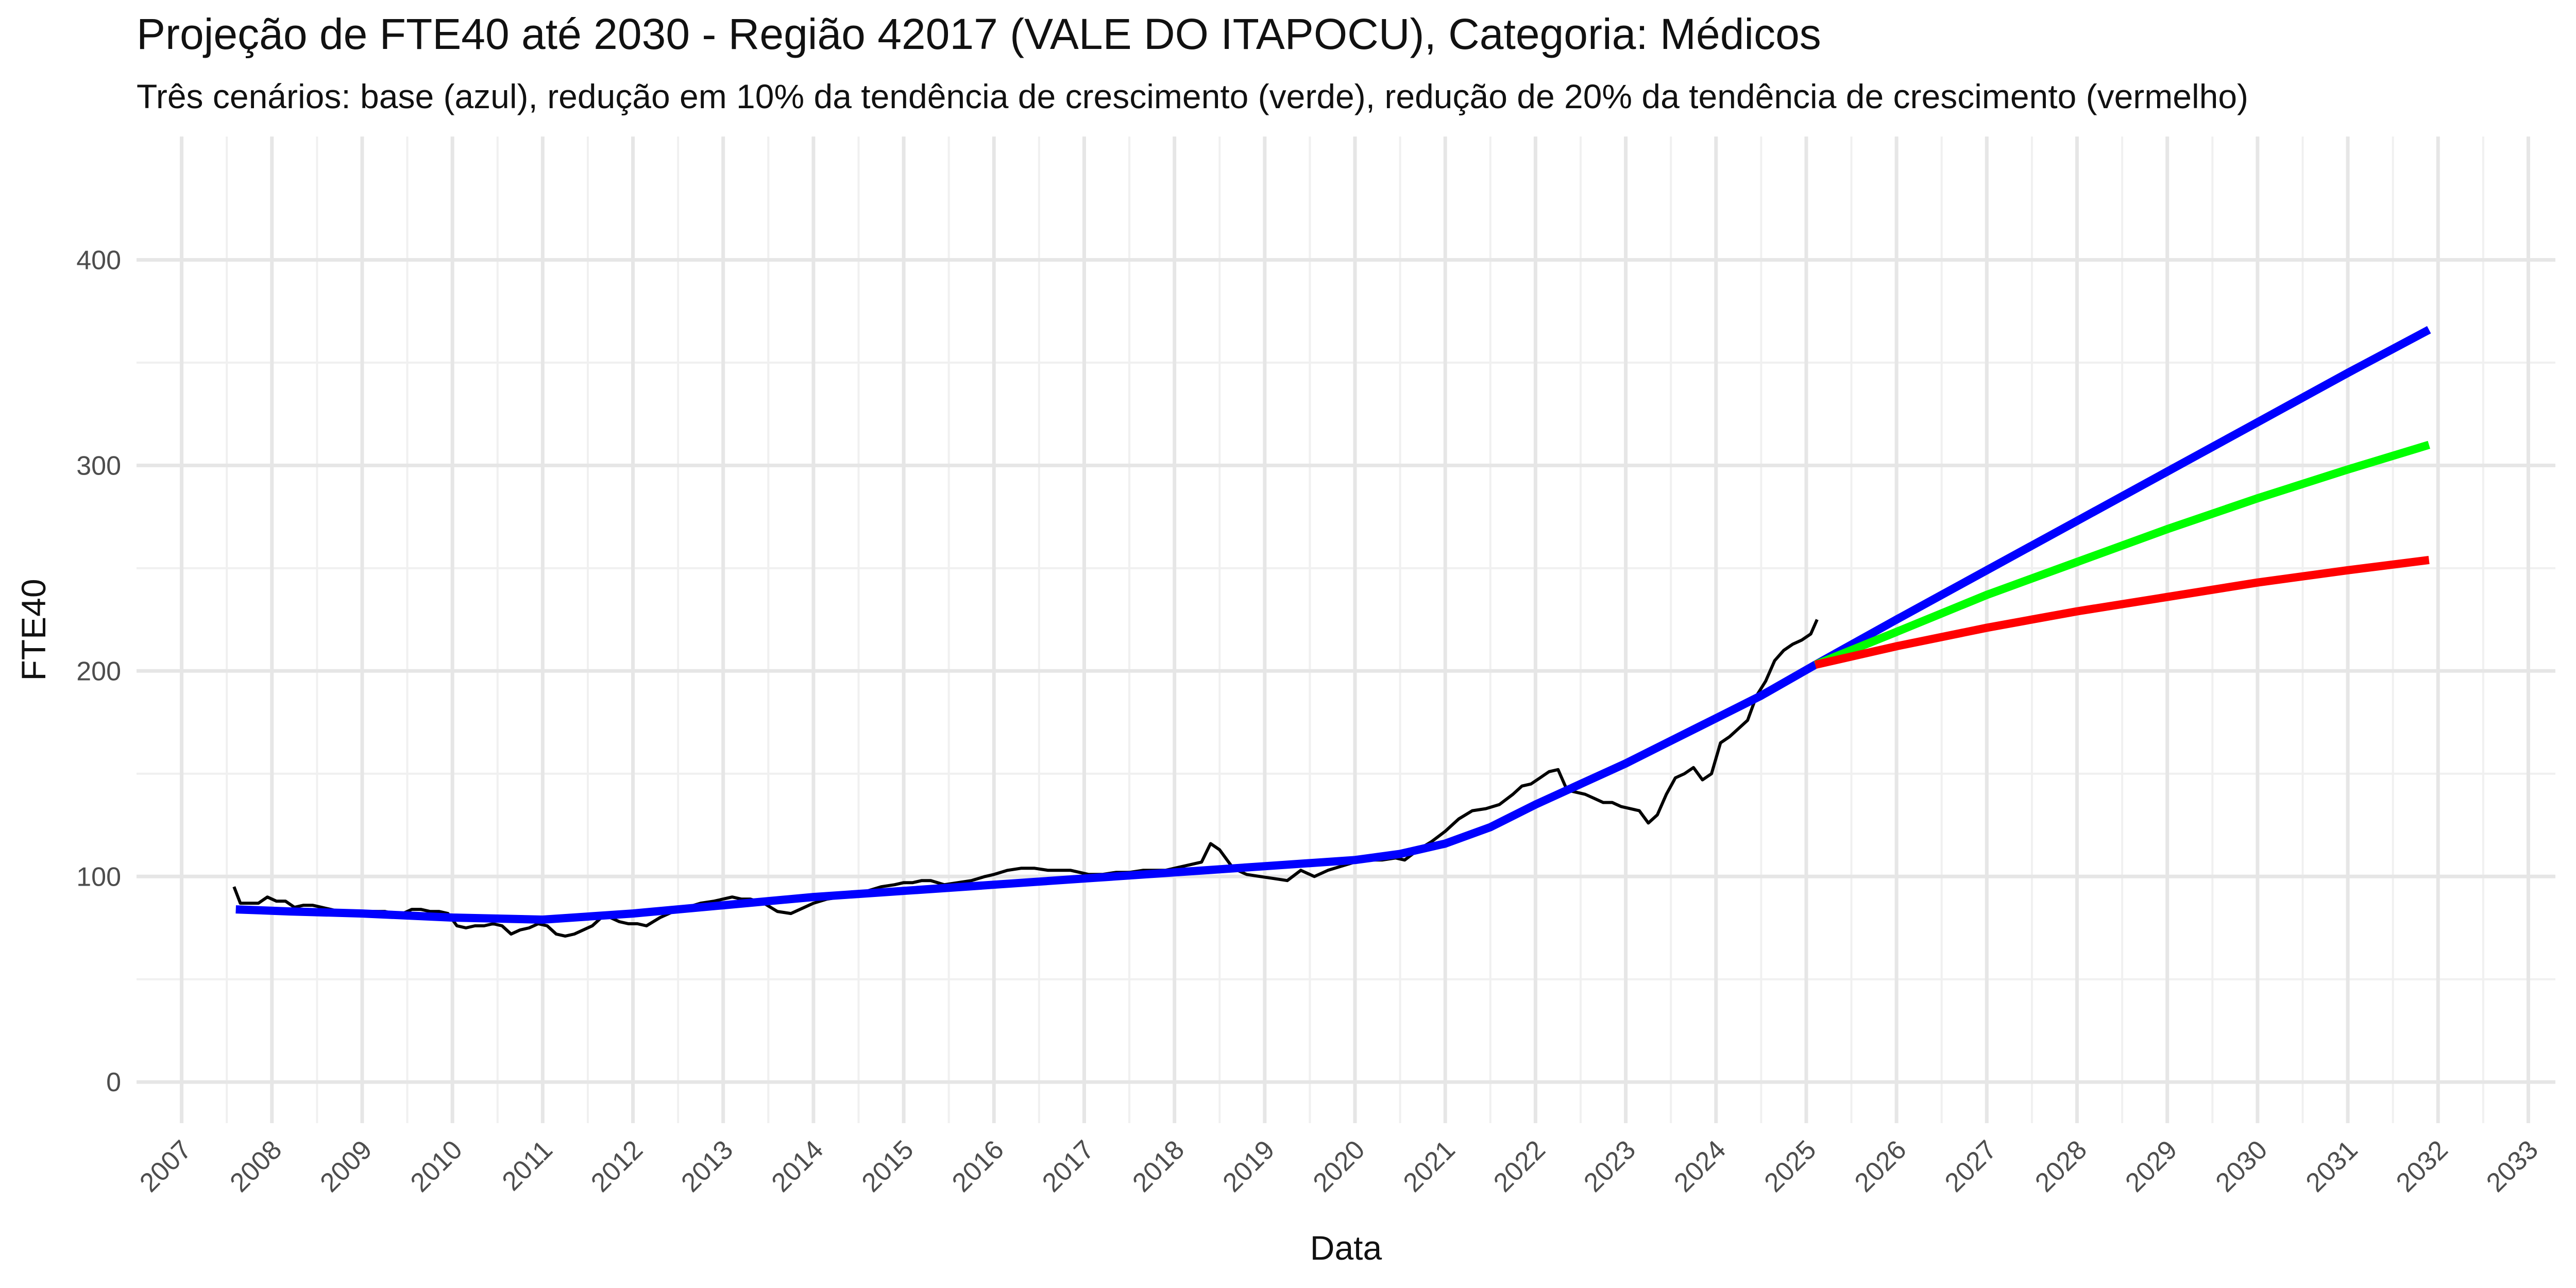  What do you see at coordinates (1249, 1166) in the screenshot?
I see `x-tick-label: 2019` at bounding box center [1249, 1166].